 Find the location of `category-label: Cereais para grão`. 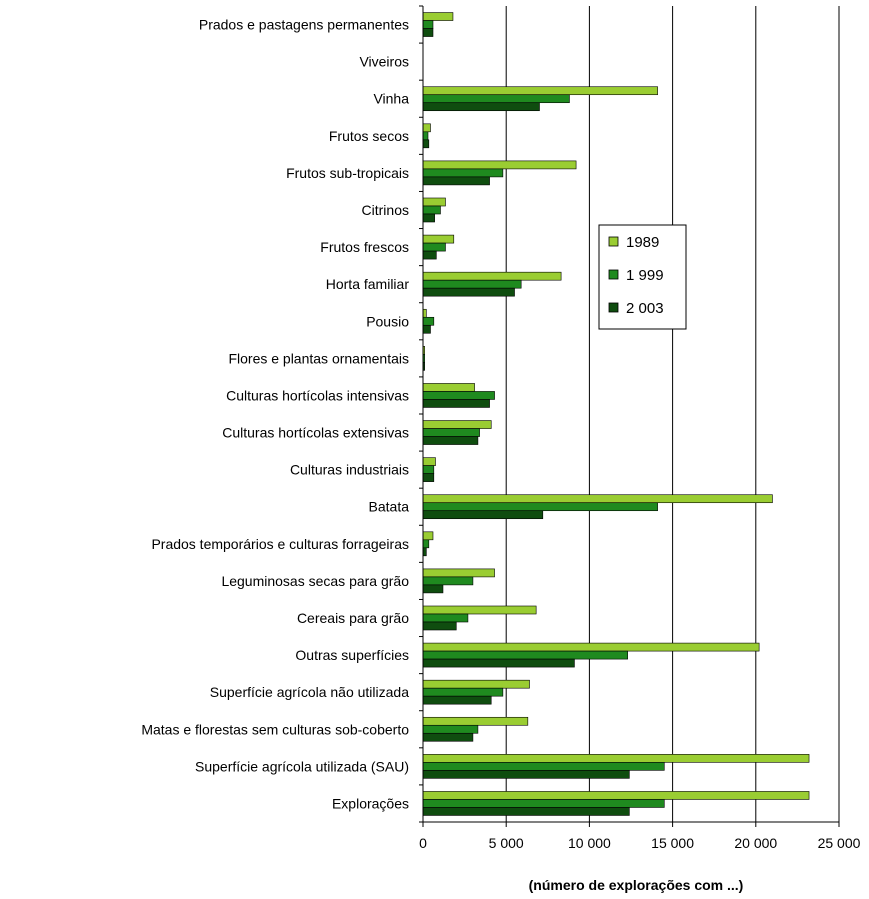

category-label: Cereais para grão is located at coordinates (353, 618).